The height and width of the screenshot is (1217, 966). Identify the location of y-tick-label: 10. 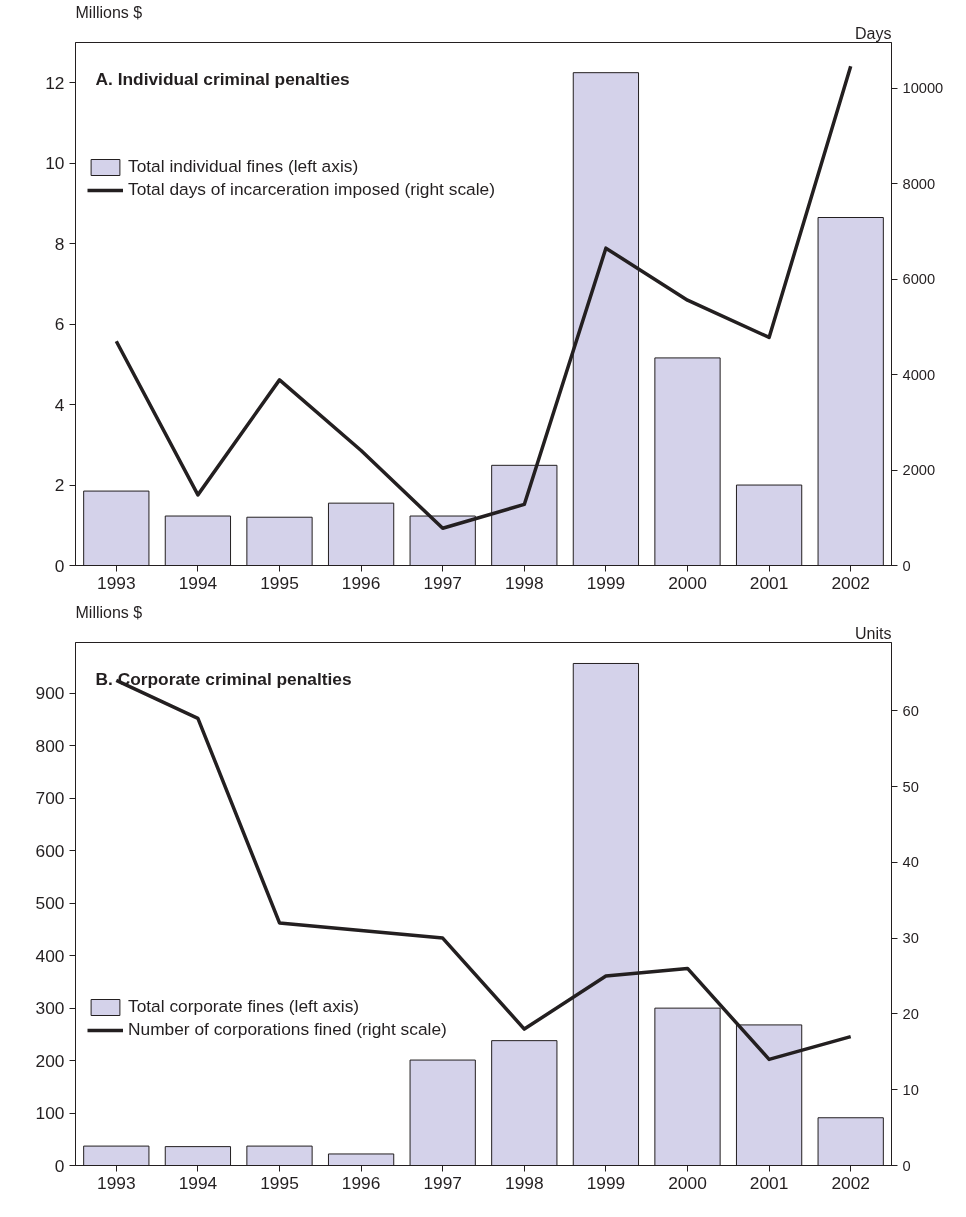
(55, 163).